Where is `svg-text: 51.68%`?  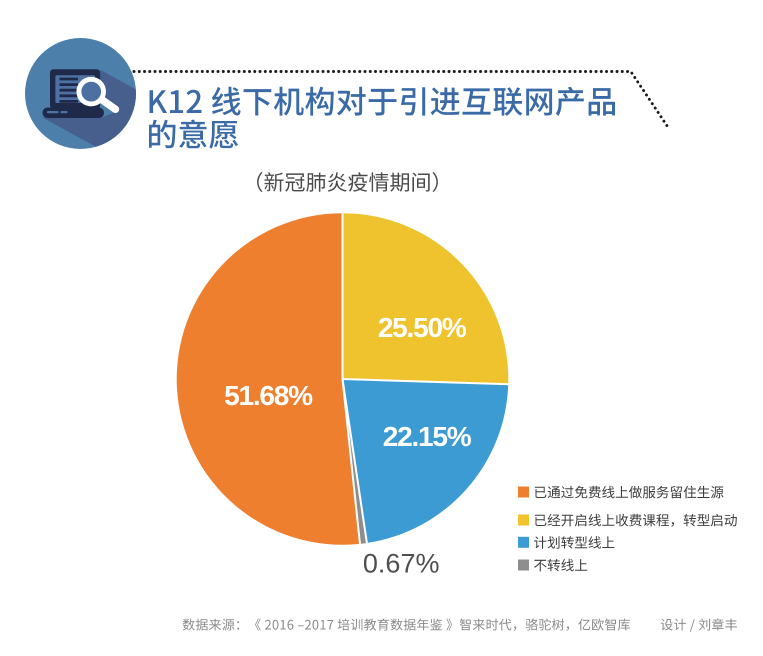
svg-text: 51.68% is located at coordinates (268, 395).